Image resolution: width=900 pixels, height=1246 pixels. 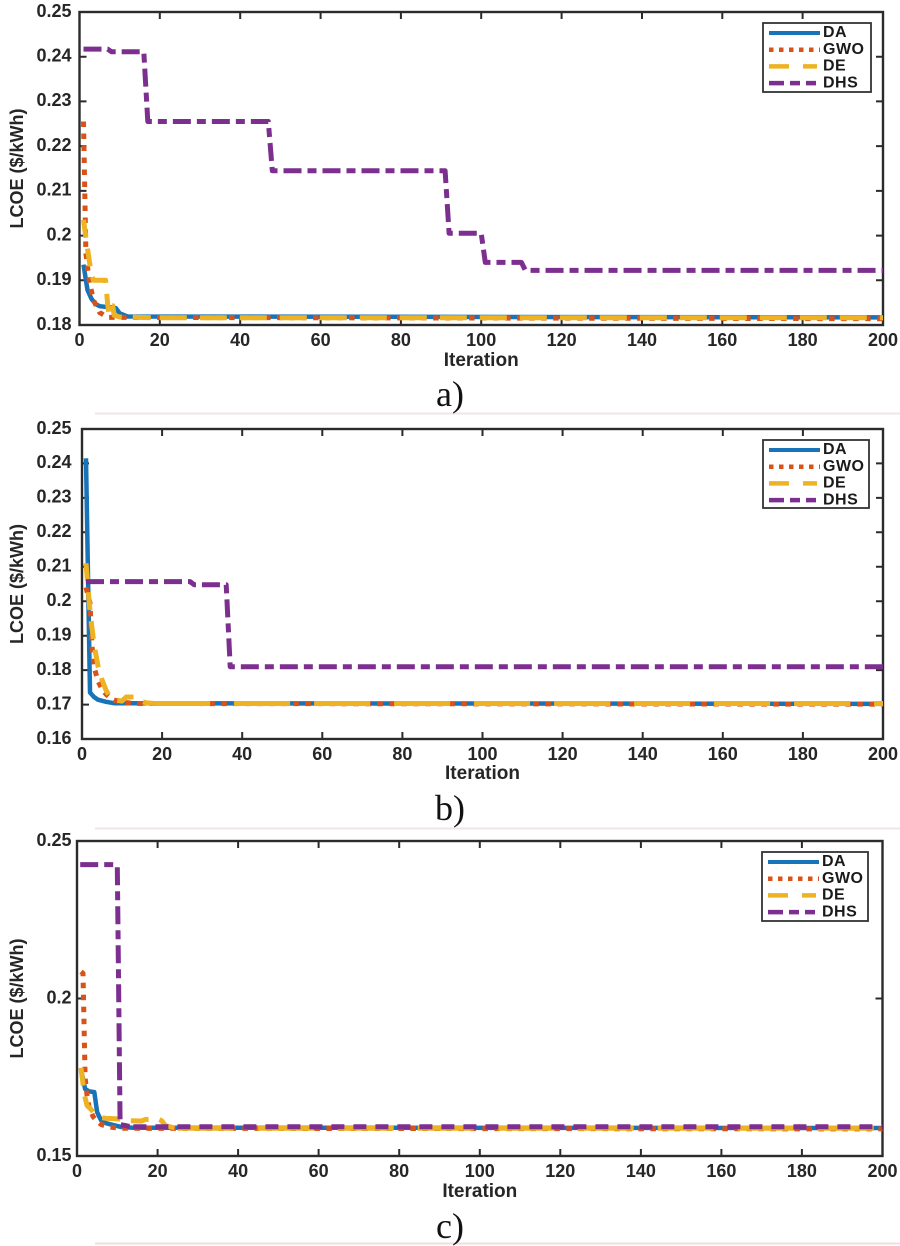 I want to click on svg-text: 0.16, so click(x=53, y=738).